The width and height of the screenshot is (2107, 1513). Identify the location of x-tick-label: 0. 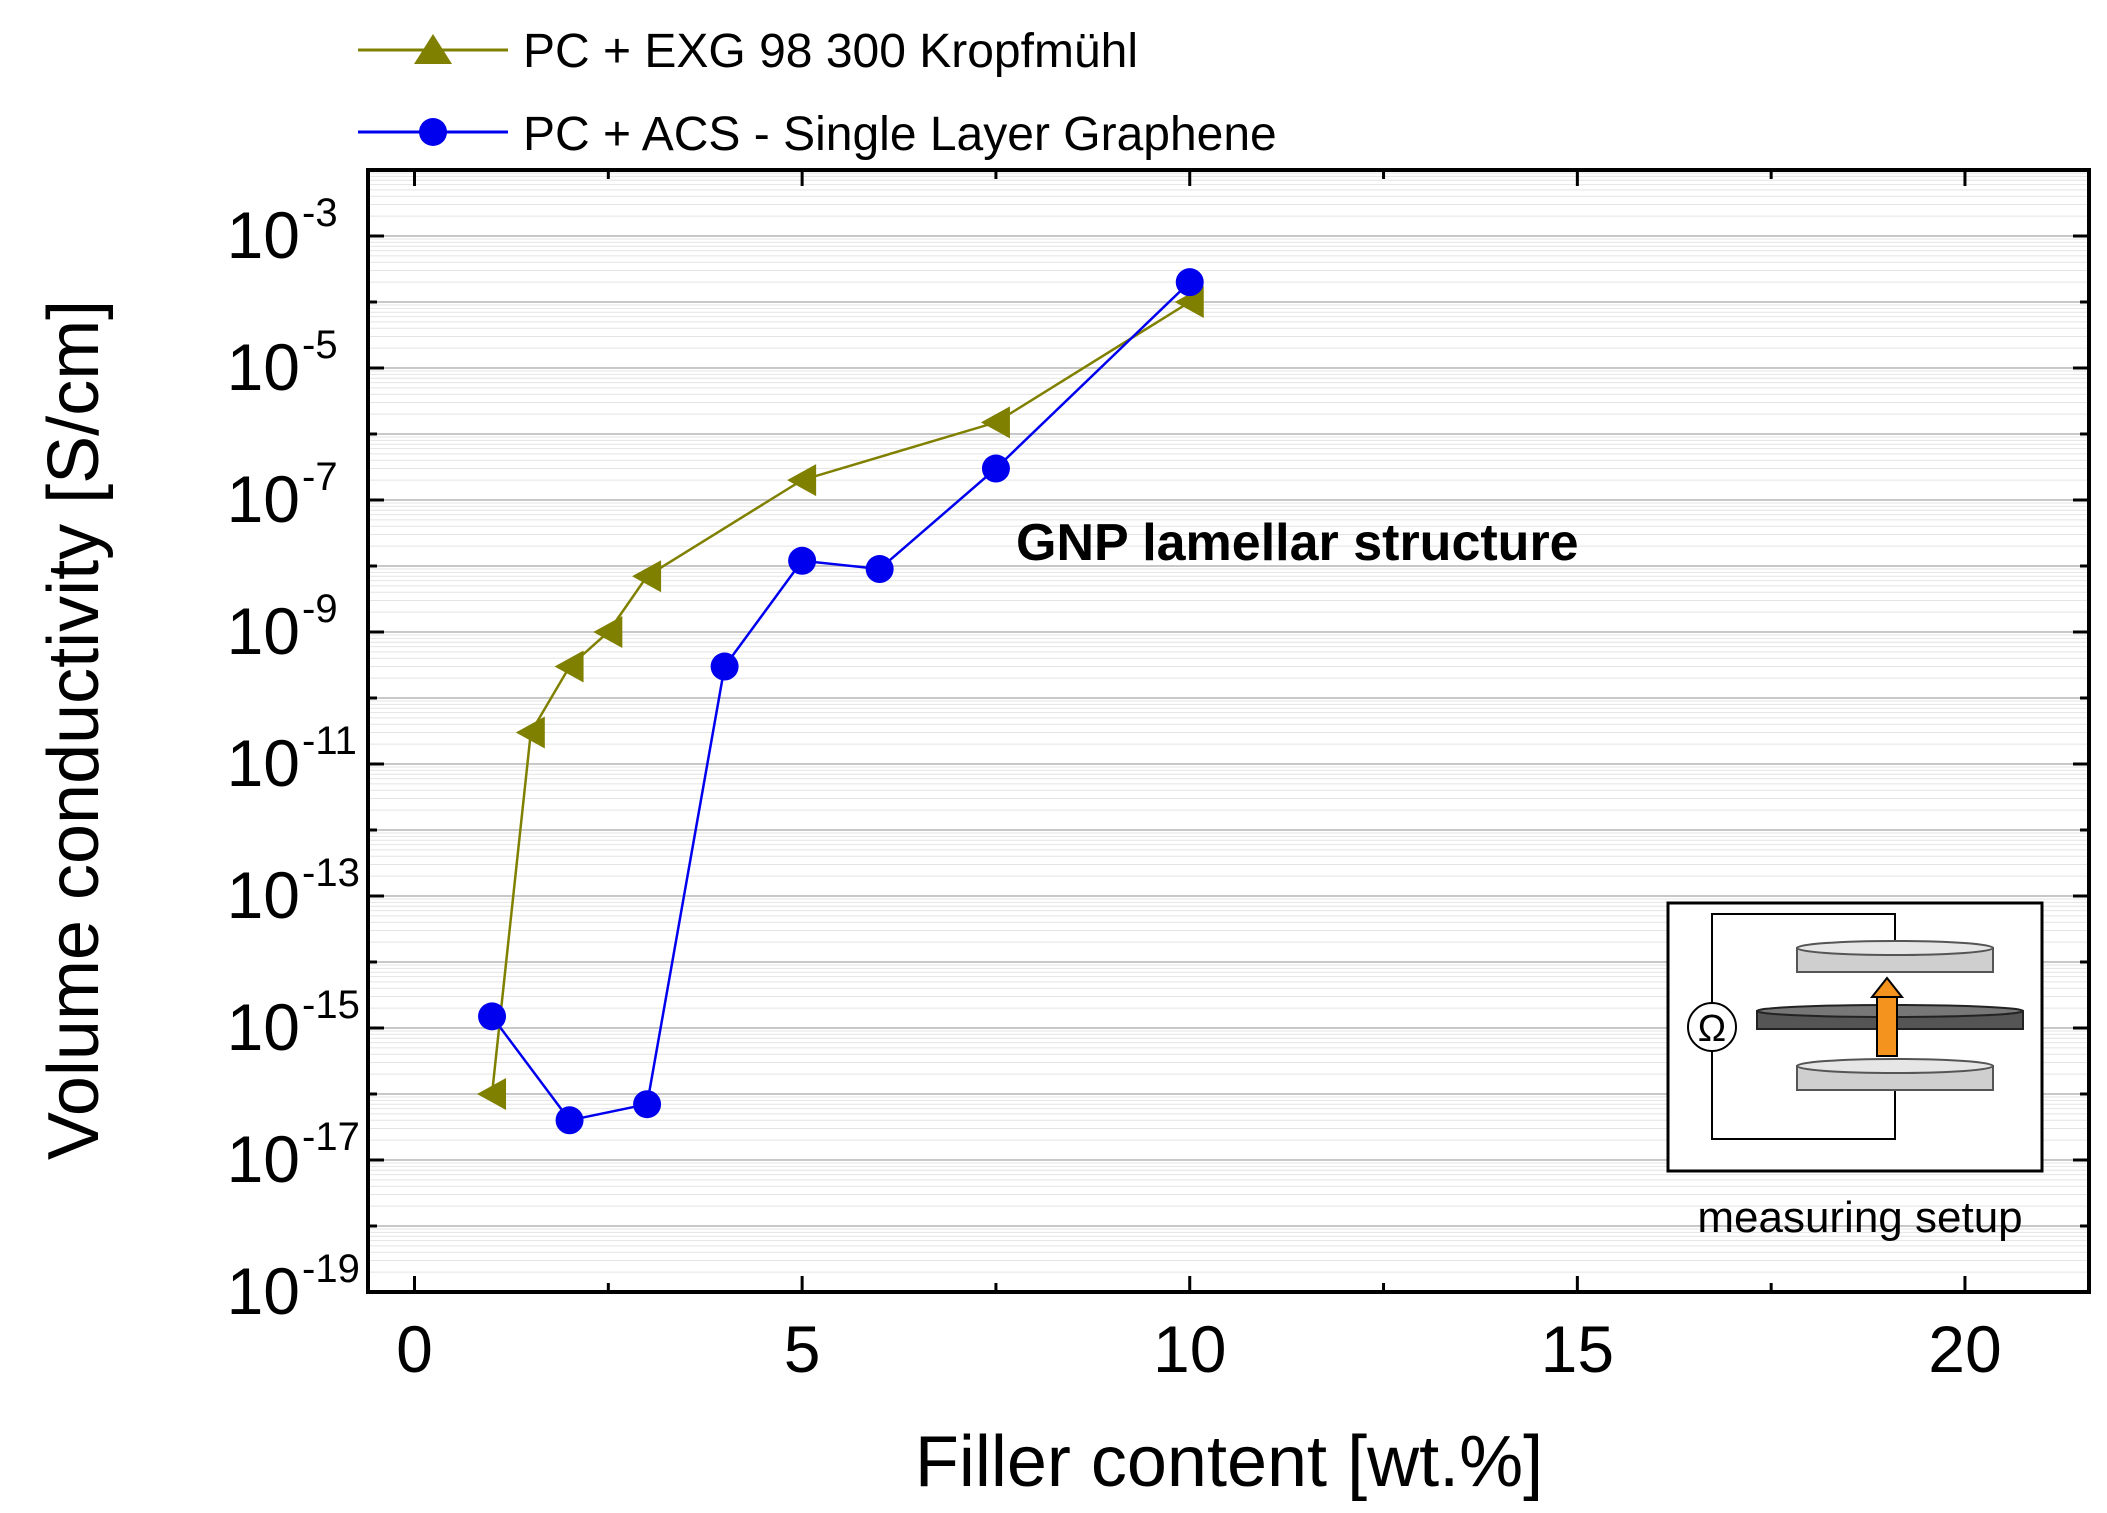
(414, 1349).